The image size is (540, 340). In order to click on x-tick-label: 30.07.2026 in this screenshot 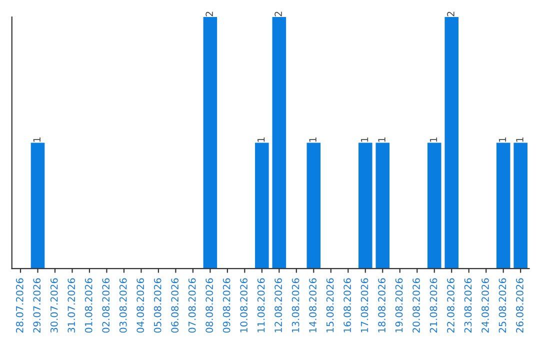, I will do `click(54, 305)`.